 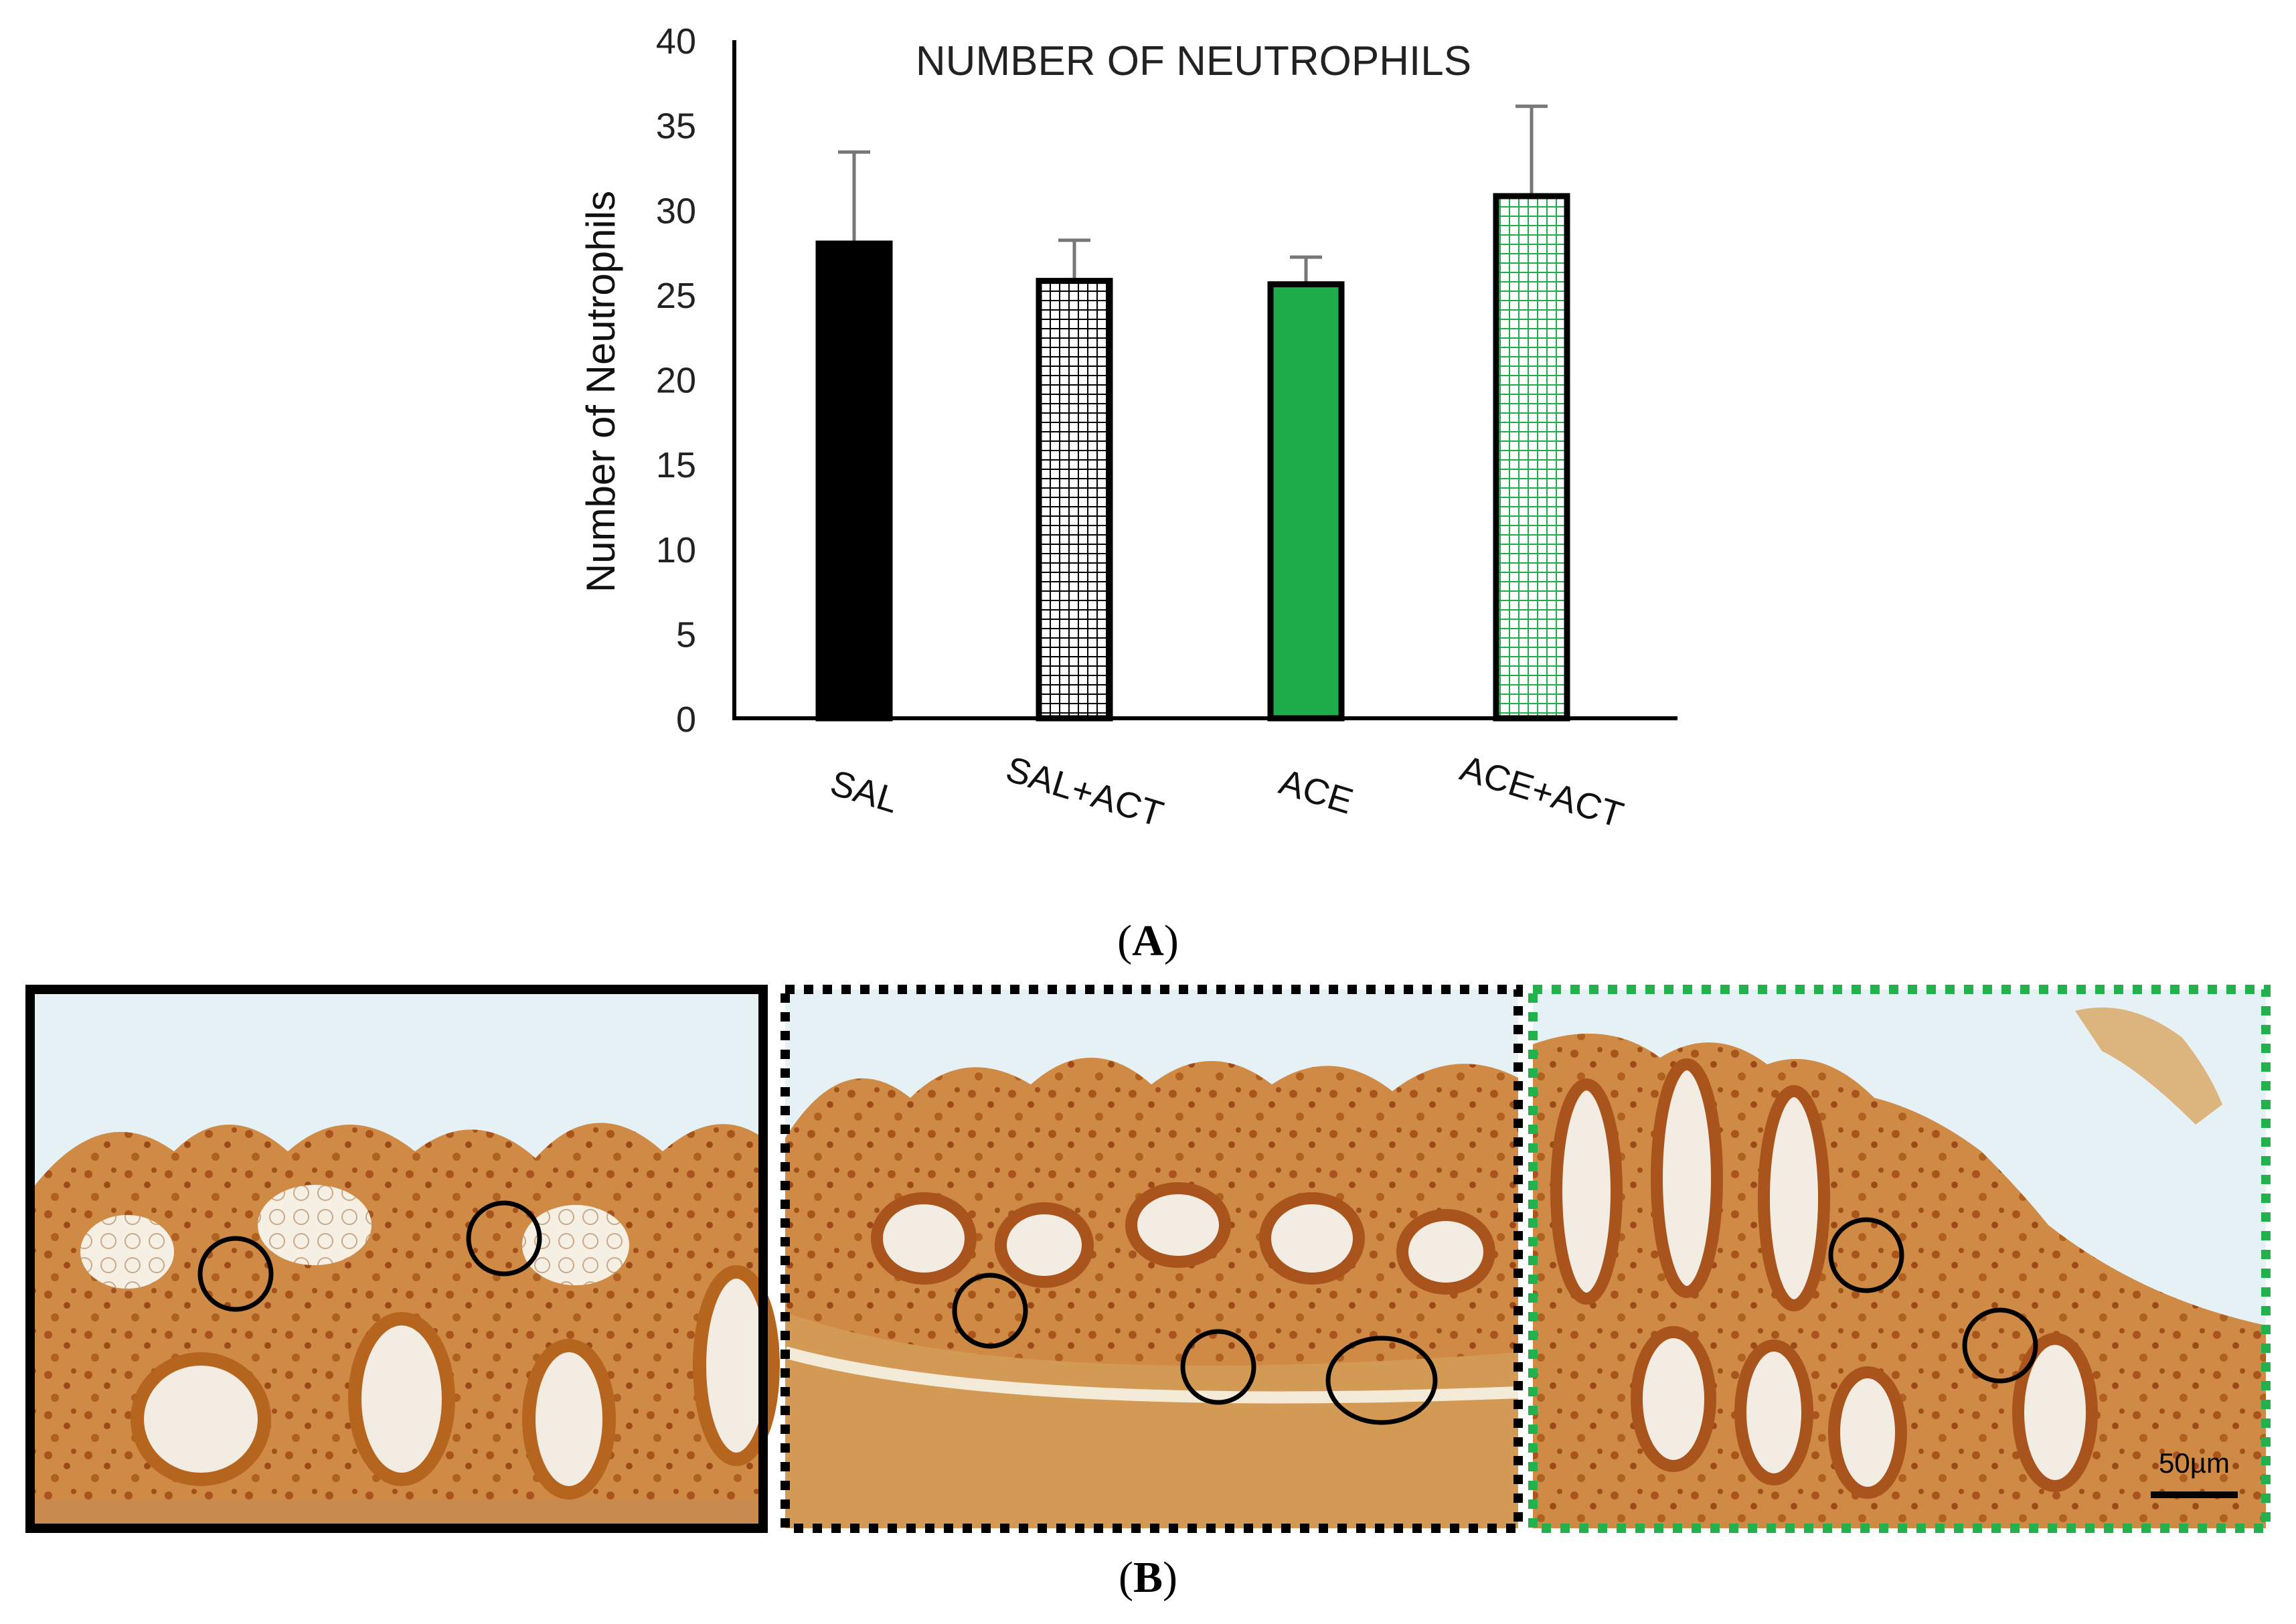 I want to click on bar-sal, so click(x=854, y=481).